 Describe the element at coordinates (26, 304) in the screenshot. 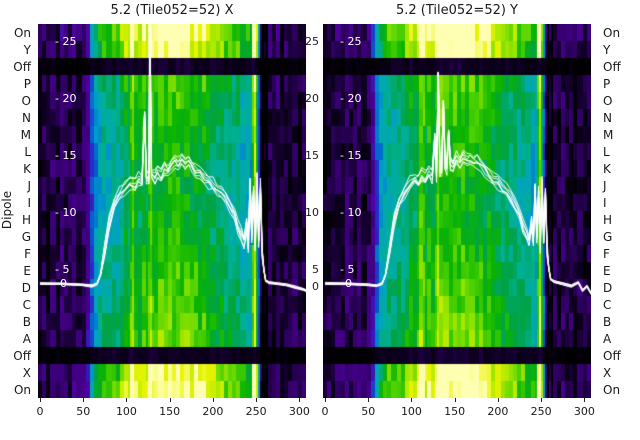

I see `dipole-tick-label-left: C` at that location.